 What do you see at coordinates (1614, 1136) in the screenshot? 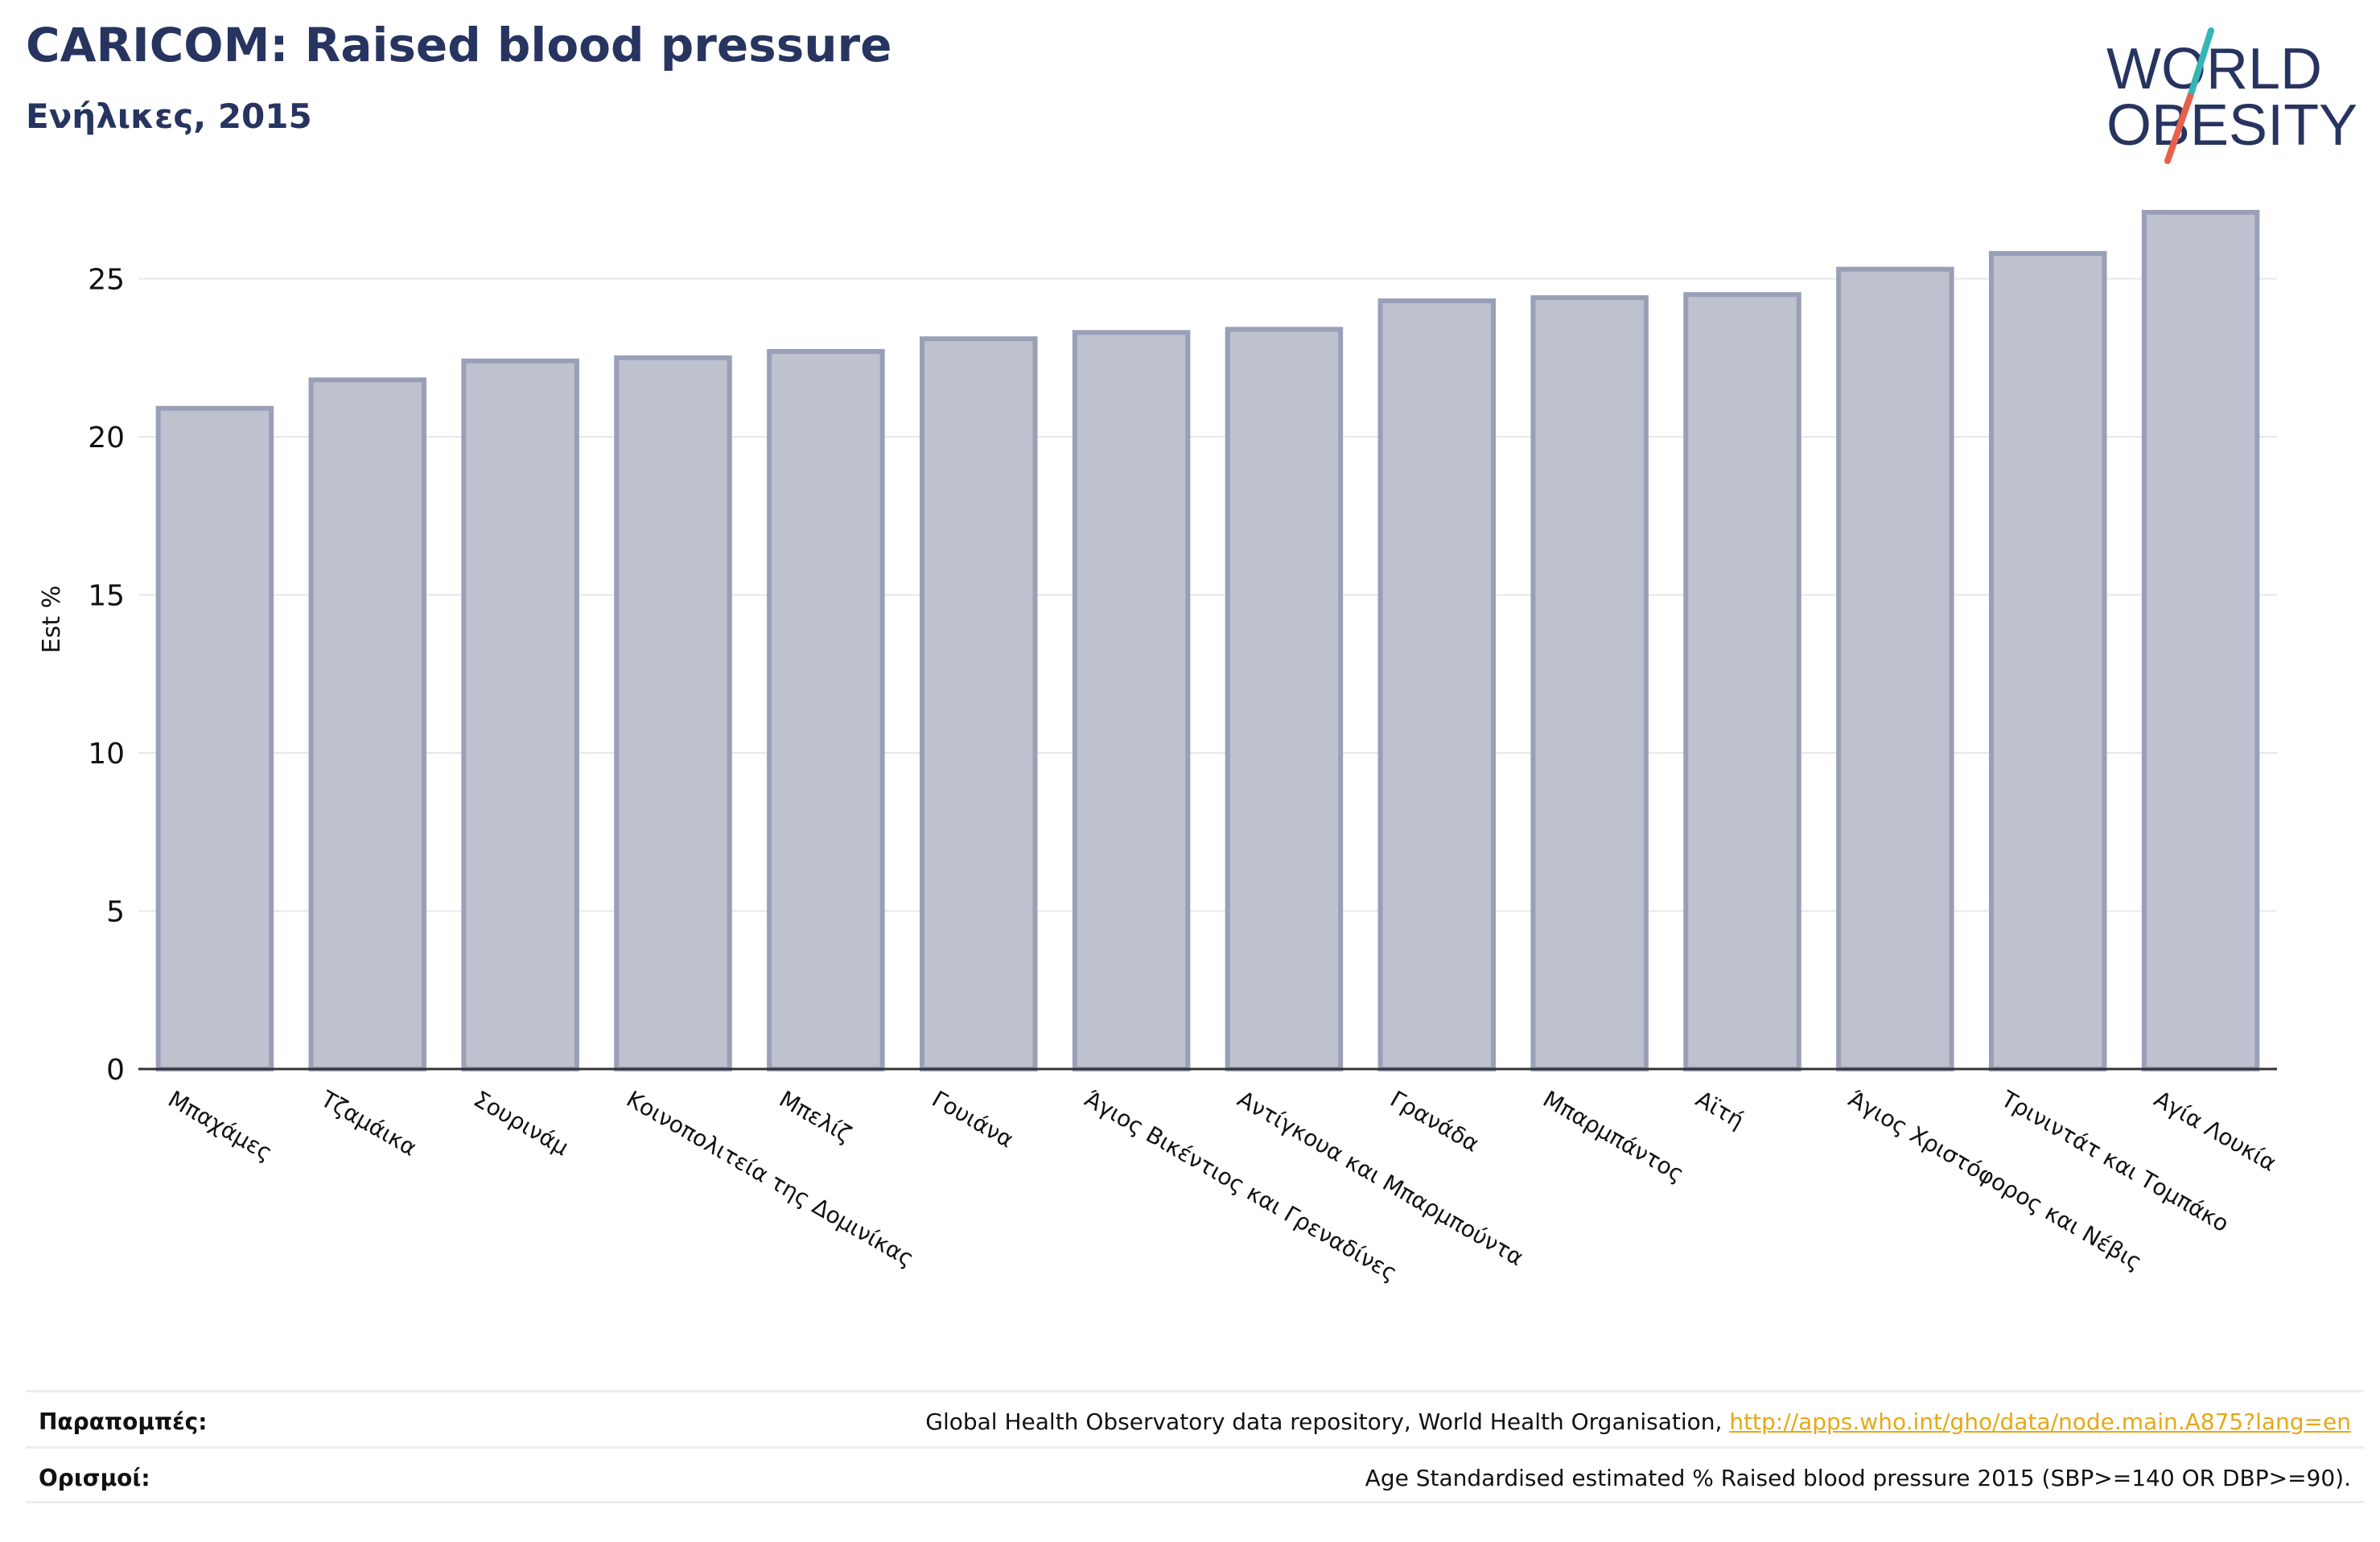
I see `x-tick-label: Μπαρμπάντος` at bounding box center [1614, 1136].